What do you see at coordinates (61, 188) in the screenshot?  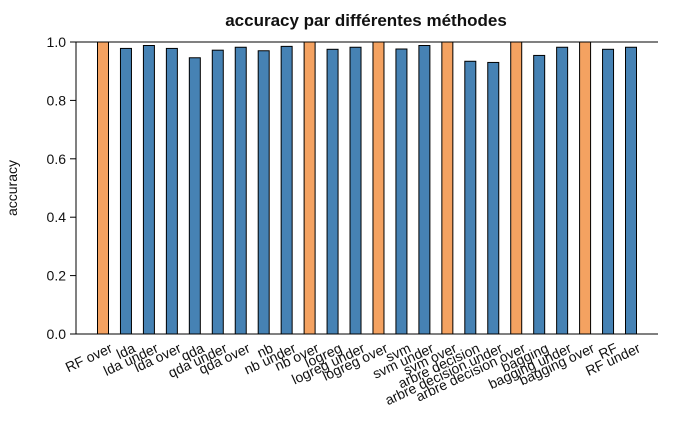 I see `y-axis-ticks: 0.0 0.2 0.4 0.6 0.8 1.0` at bounding box center [61, 188].